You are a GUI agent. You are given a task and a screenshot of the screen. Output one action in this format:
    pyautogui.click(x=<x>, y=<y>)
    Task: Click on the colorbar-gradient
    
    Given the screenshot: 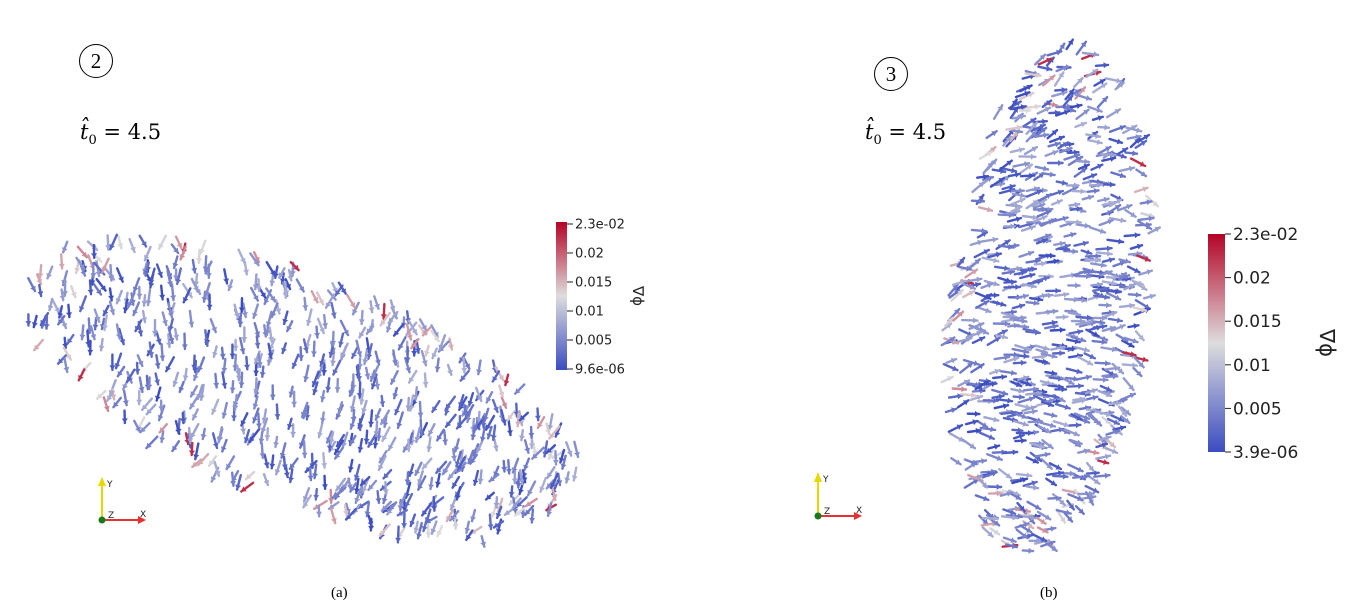 What is the action you would take?
    pyautogui.click(x=1216, y=343)
    